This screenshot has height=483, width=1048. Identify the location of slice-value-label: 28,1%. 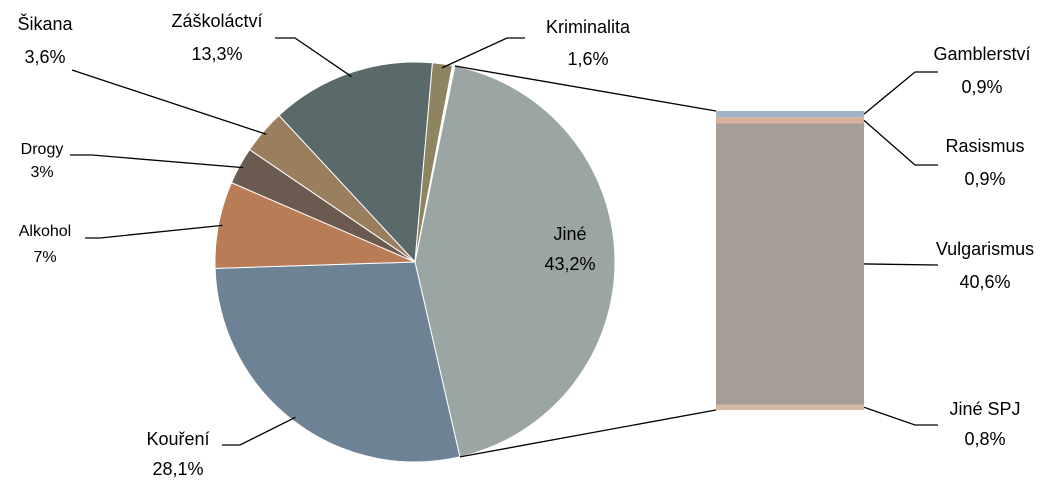
(177, 469).